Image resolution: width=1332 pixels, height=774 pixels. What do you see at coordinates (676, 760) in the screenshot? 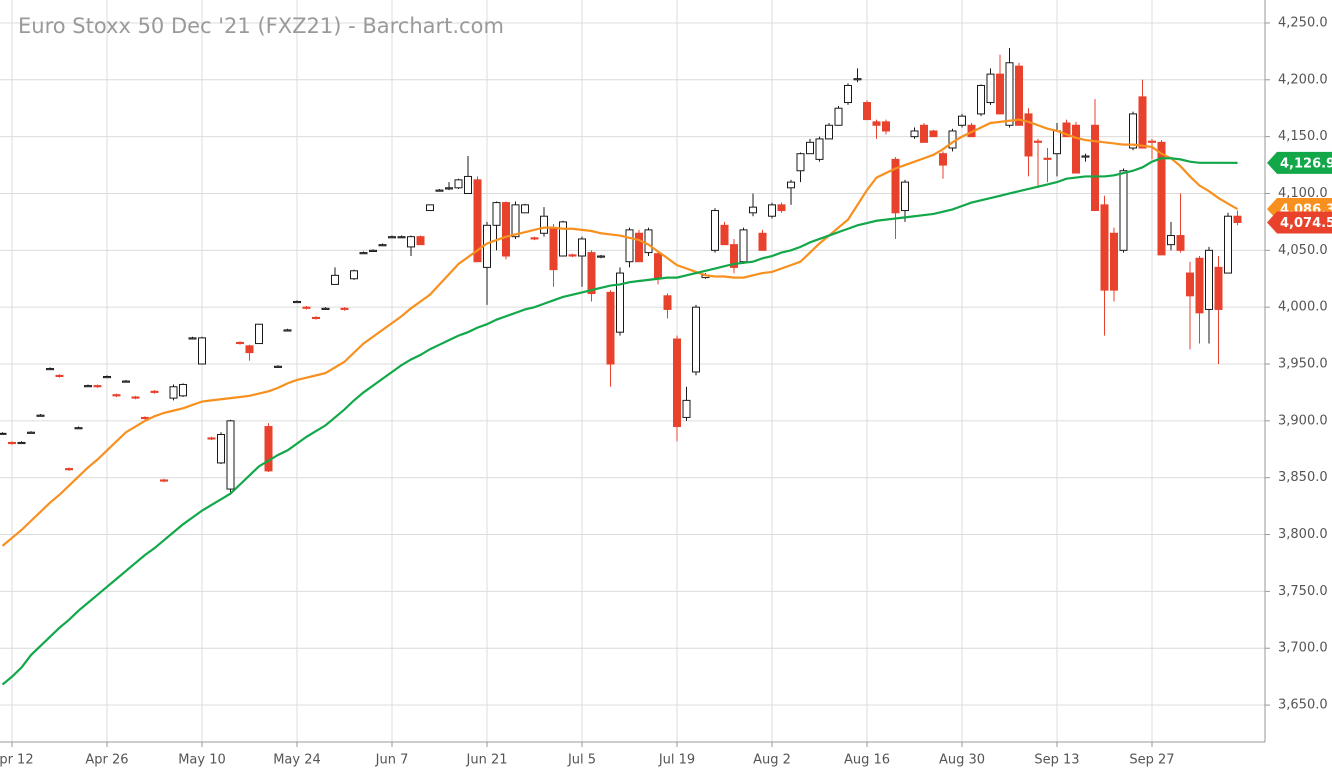
I see `x-tick-label: Jul 19` at bounding box center [676, 760].